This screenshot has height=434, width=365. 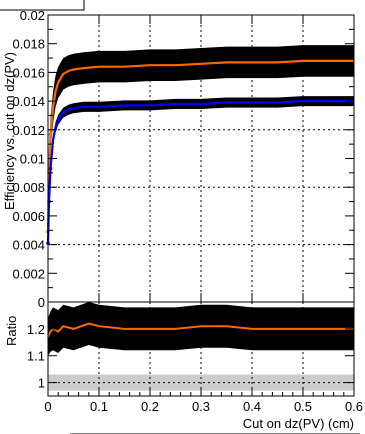 What do you see at coordinates (28, 101) in the screenshot?
I see `main-ytick-label: 0.014` at bounding box center [28, 101].